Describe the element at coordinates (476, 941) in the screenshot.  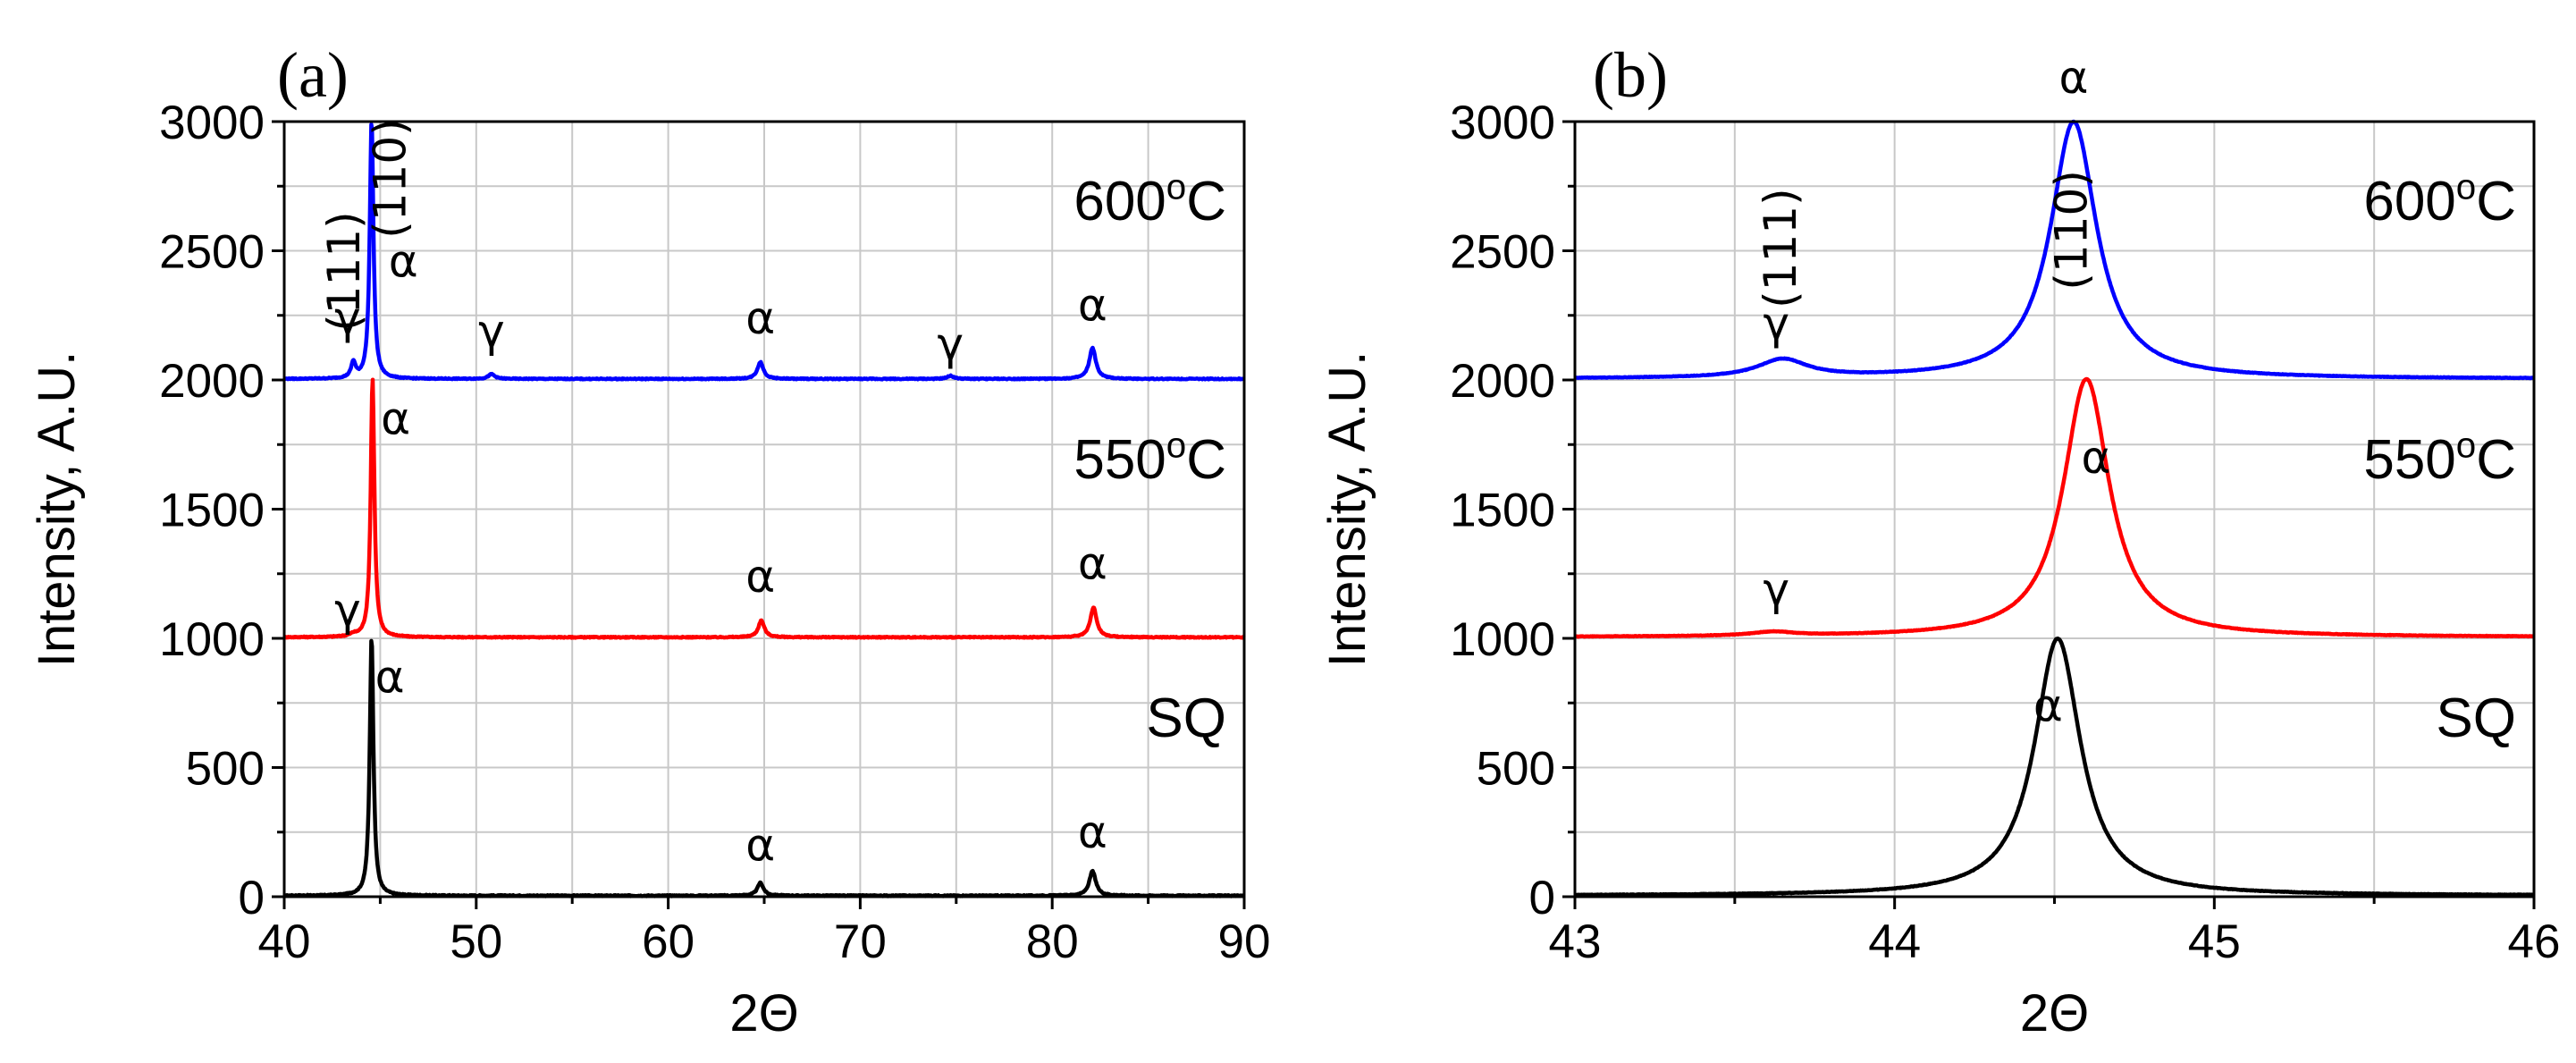
I see `x-tick-label: 50` at that location.